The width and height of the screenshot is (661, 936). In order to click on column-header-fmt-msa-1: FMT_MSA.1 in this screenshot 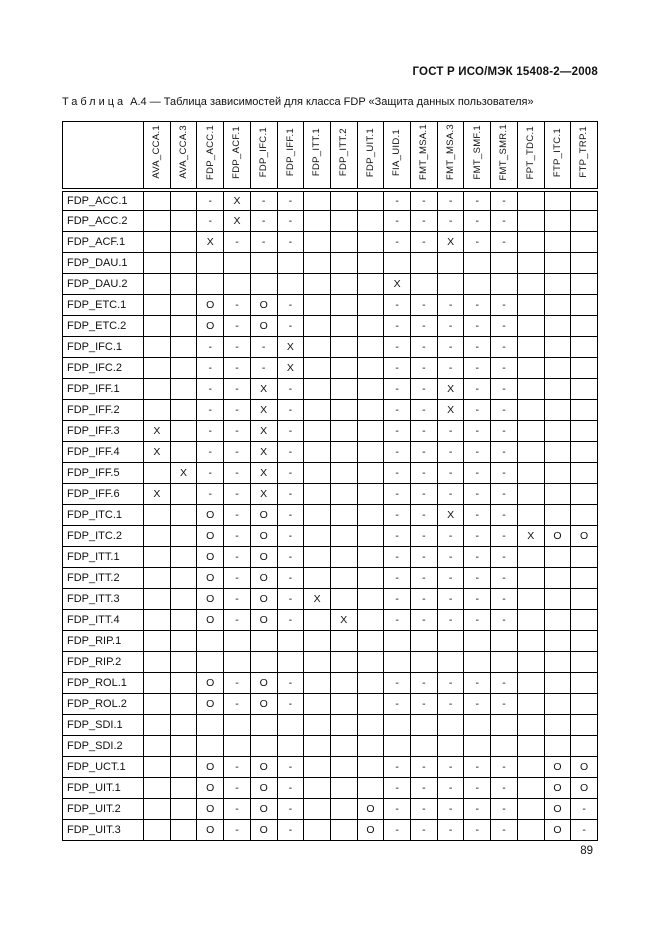, I will do `click(424, 156)`.